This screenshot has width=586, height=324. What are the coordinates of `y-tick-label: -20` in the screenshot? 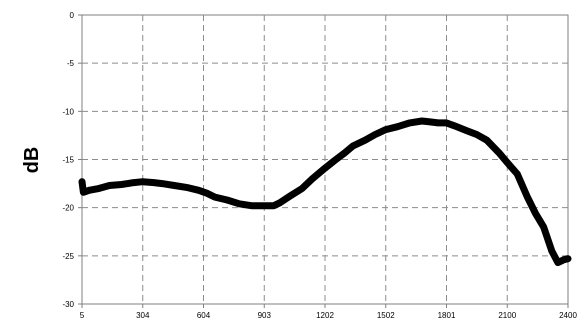 It's located at (68, 208).